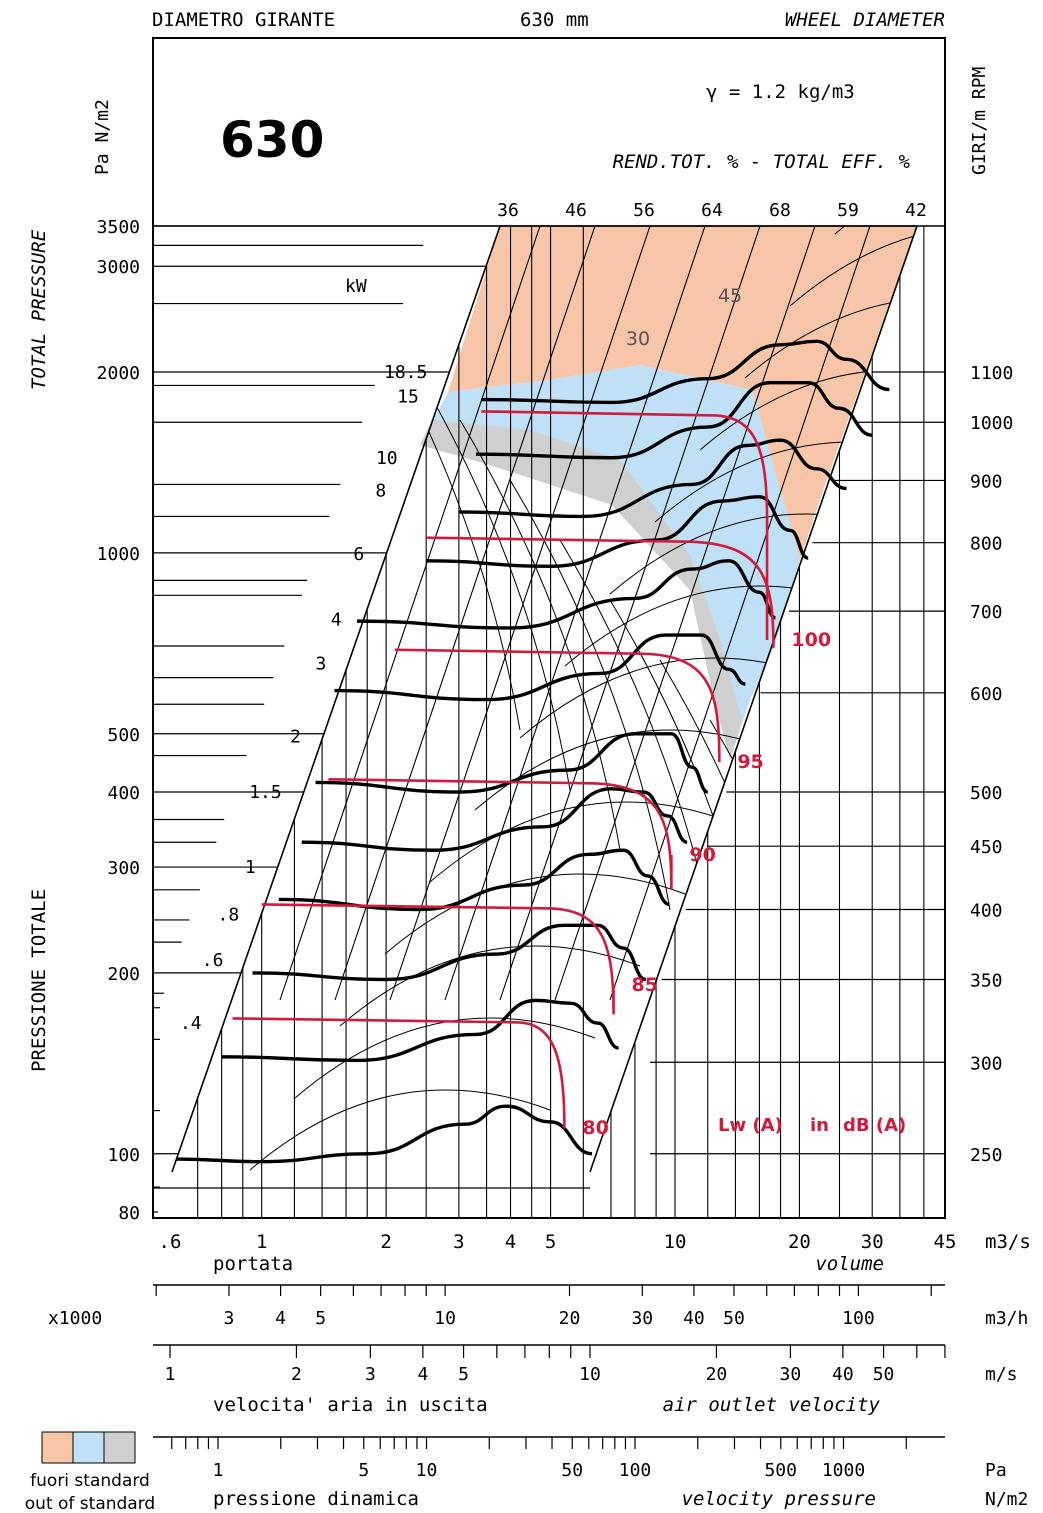 The image size is (1043, 1513). I want to click on velocity-tick-label: 50, so click(884, 1374).